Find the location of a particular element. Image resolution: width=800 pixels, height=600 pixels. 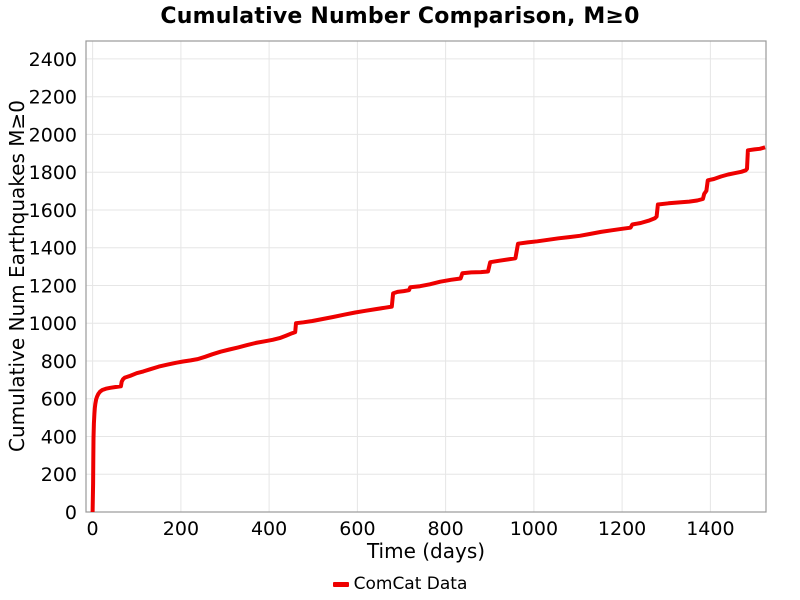

y-tick-label: 1400 is located at coordinates (53, 249).